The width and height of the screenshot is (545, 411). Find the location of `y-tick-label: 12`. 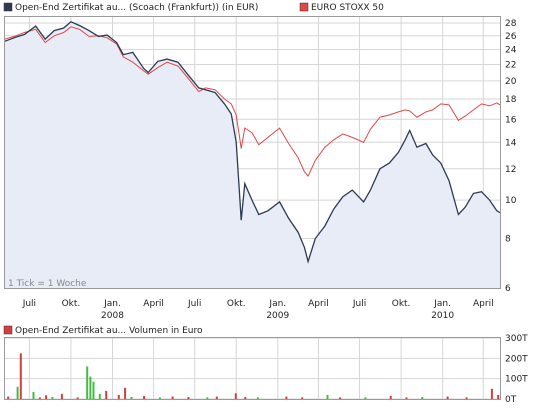

y-tick-label: 12 is located at coordinates (510, 170).